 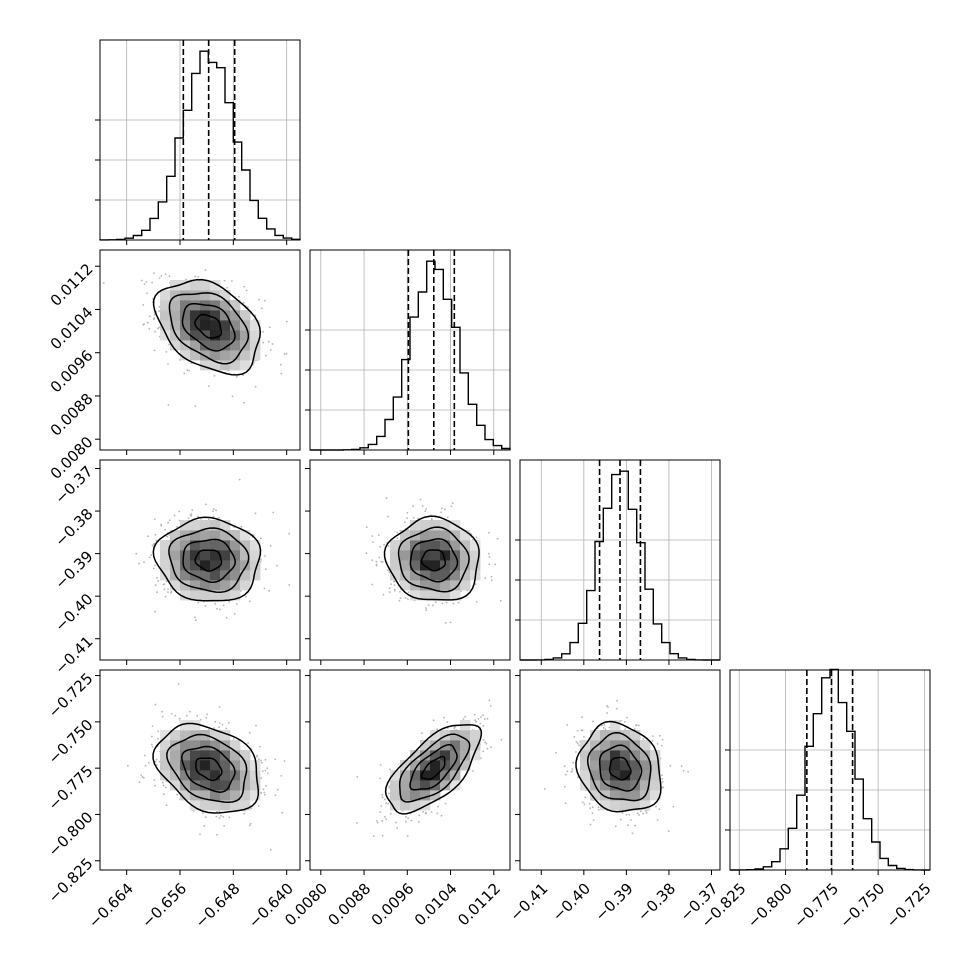 What do you see at coordinates (410, 350) in the screenshot?
I see `panel-frame` at bounding box center [410, 350].